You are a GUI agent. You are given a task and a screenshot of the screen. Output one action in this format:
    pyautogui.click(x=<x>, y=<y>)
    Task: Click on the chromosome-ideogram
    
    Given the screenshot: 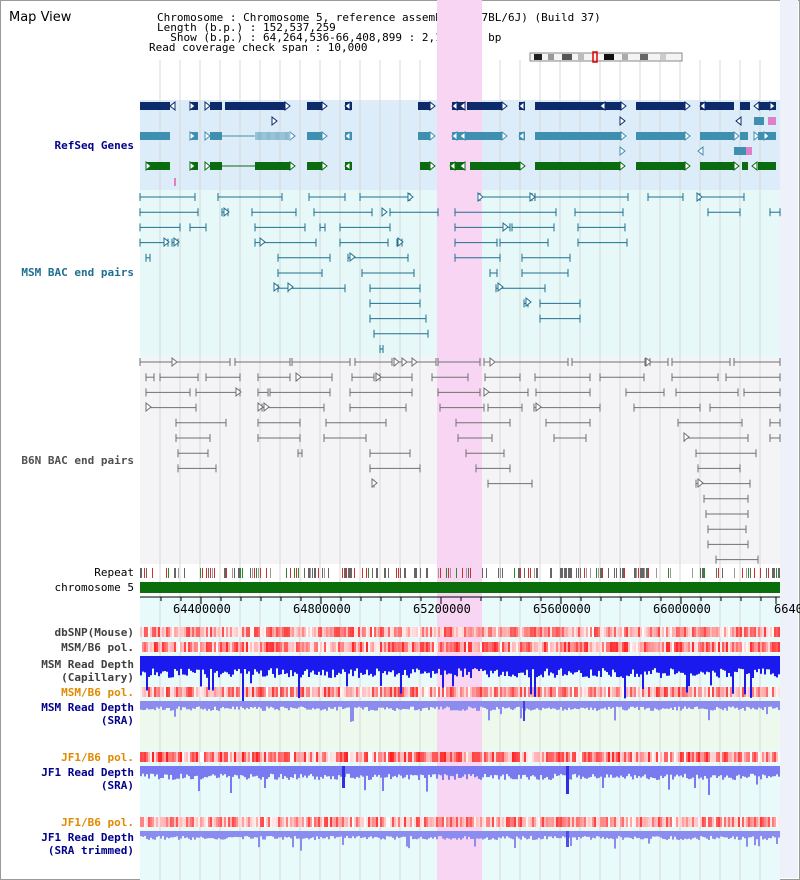 What is the action you would take?
    pyautogui.click(x=606, y=57)
    